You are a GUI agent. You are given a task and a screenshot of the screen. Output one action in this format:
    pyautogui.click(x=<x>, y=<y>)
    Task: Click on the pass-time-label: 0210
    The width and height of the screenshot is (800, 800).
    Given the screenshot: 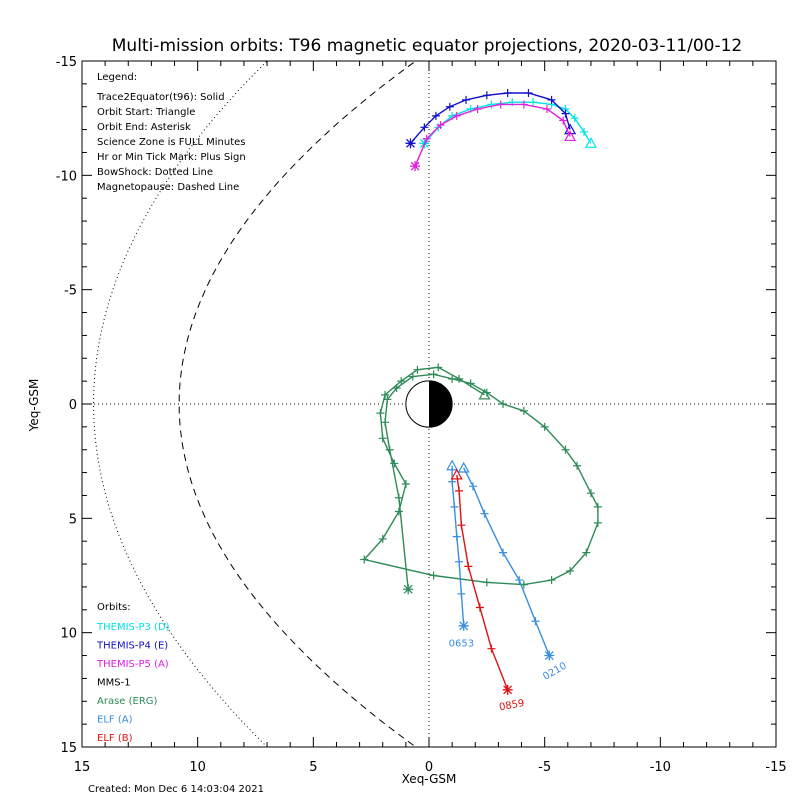 What is the action you would take?
    pyautogui.click(x=555, y=672)
    